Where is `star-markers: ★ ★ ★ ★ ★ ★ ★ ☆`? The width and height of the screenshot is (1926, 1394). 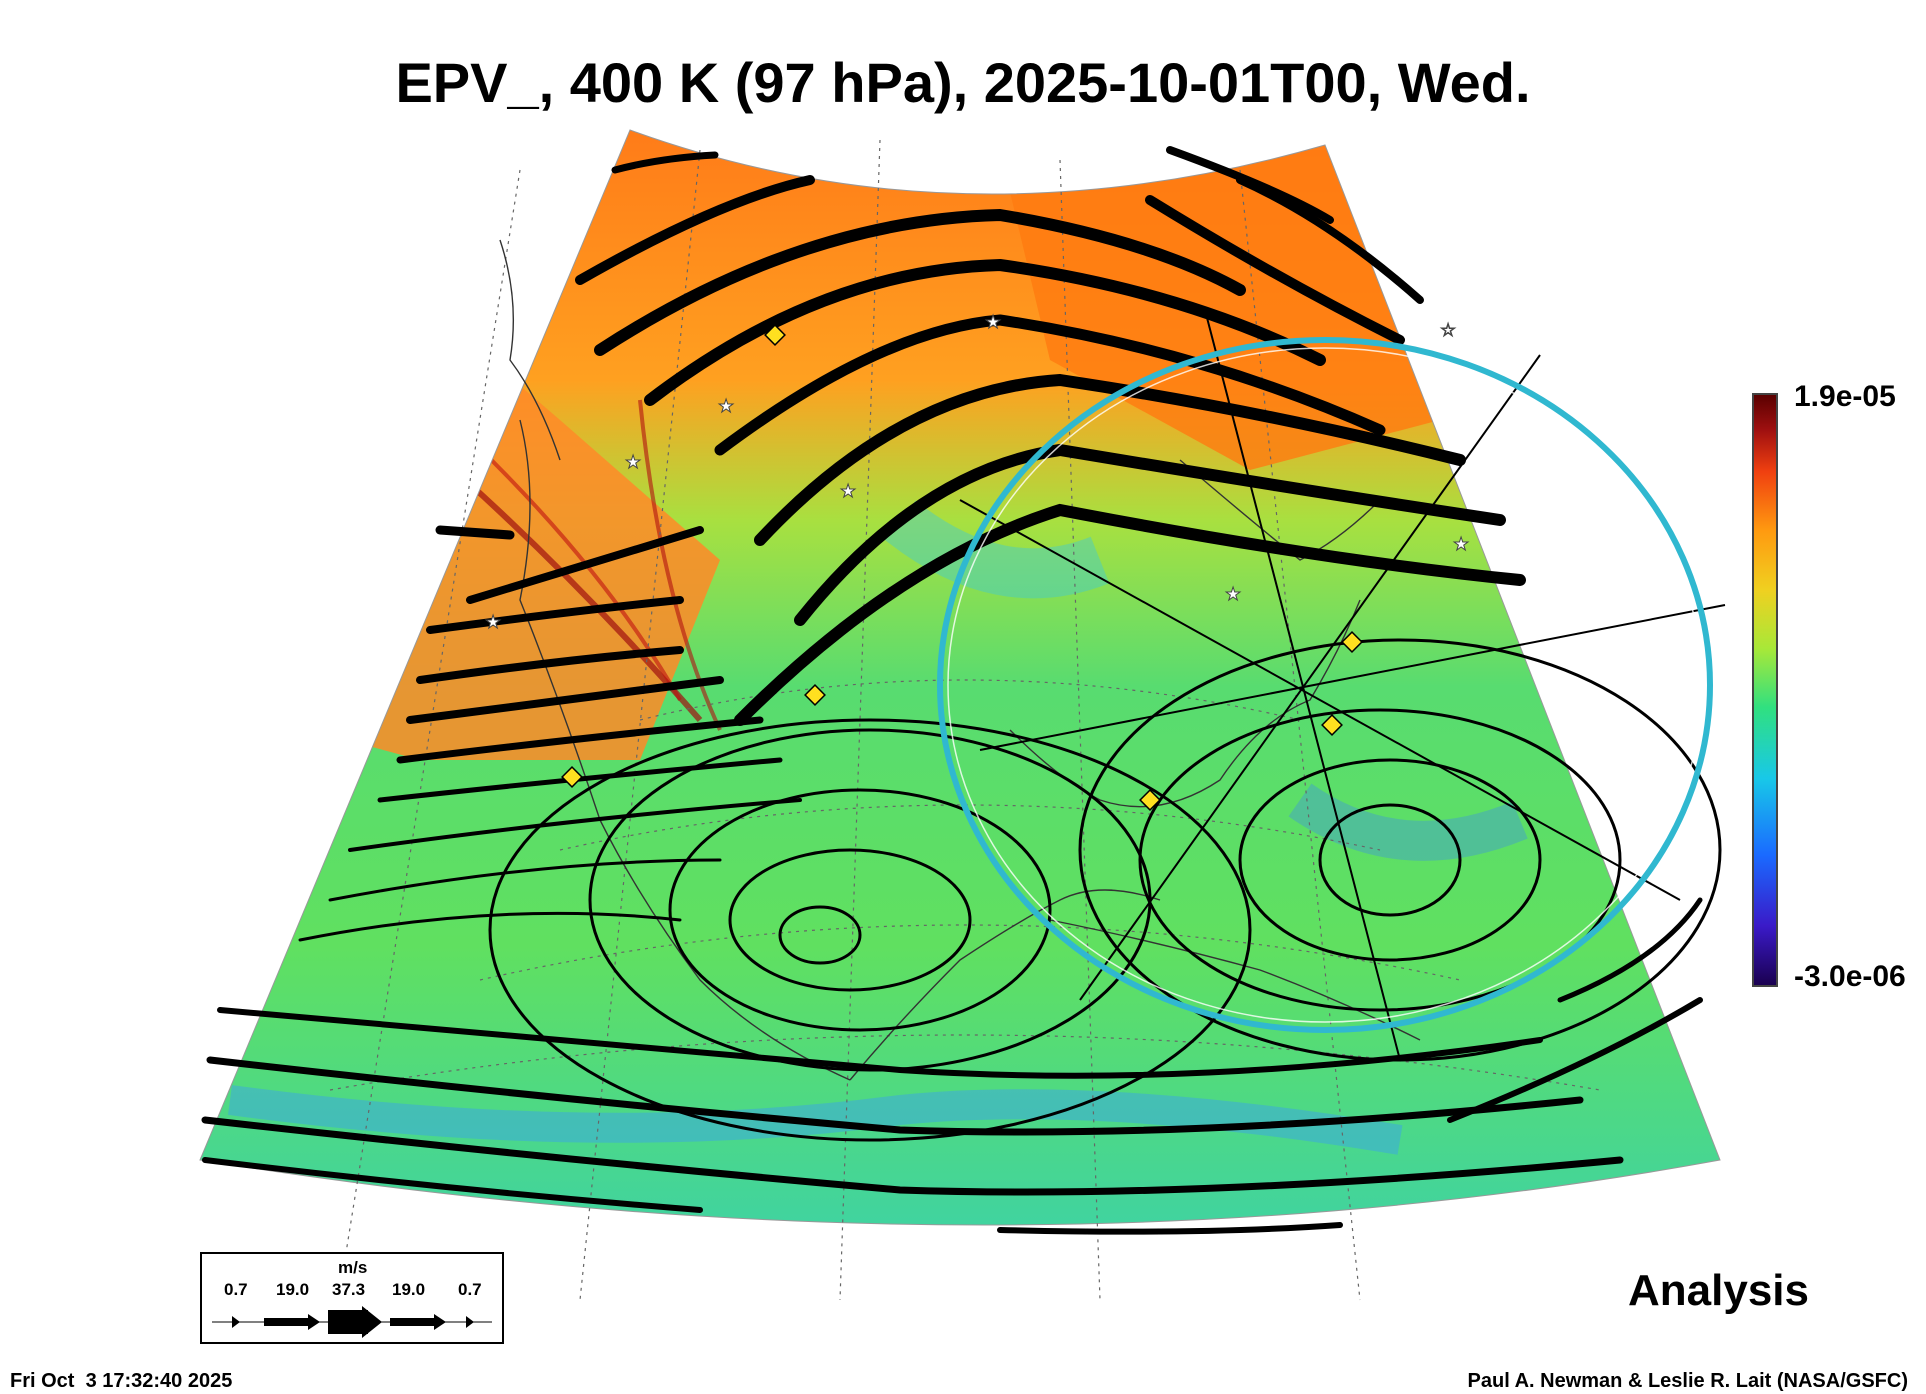
star-markers: ★ ★ ★ ★ ★ ★ ★ ☆ is located at coordinates (977, 473).